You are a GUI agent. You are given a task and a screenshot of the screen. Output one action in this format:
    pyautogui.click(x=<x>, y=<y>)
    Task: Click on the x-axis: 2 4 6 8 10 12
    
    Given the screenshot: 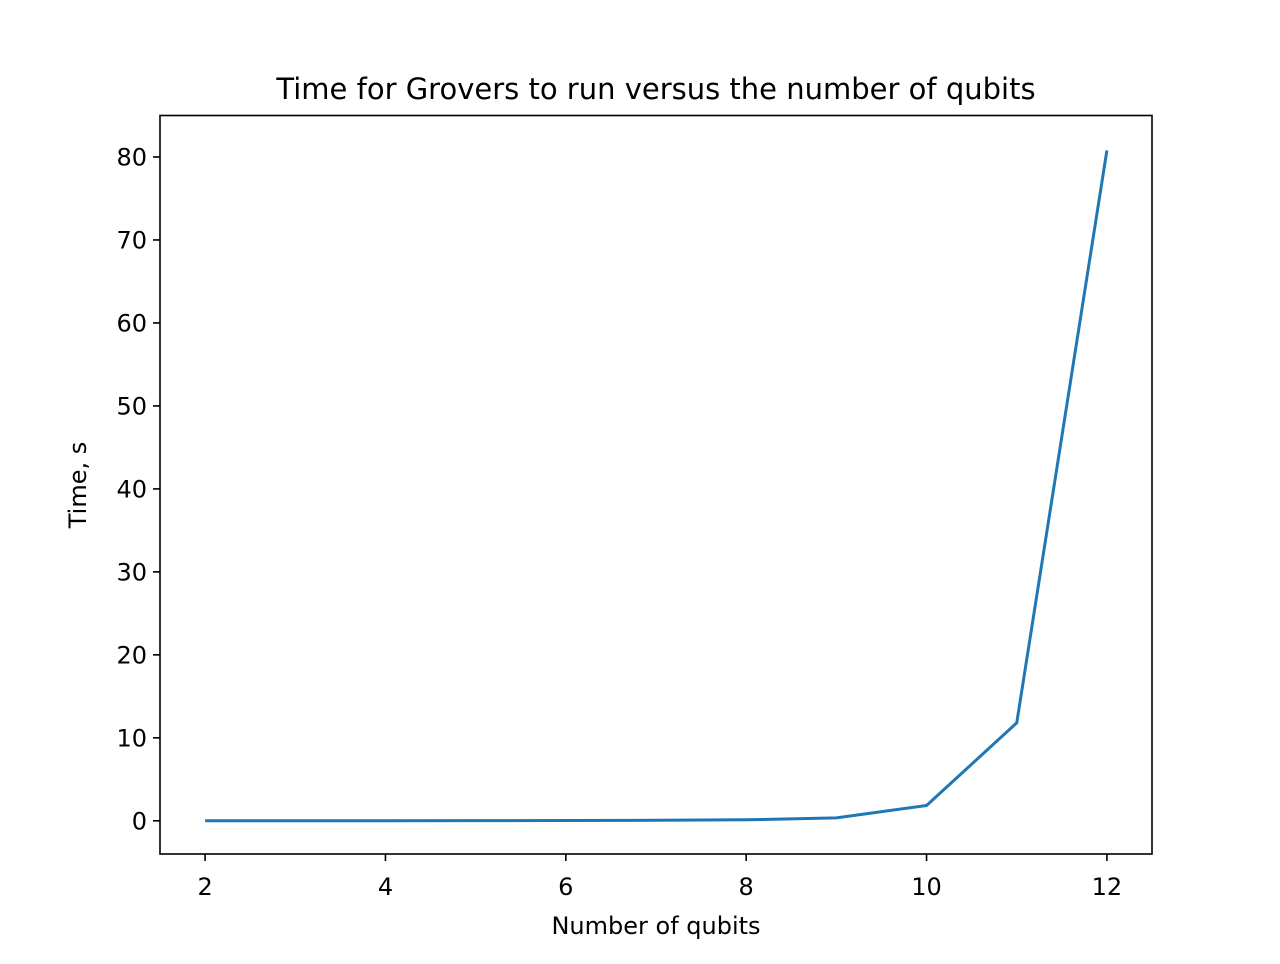 What is the action you would take?
    pyautogui.click(x=659, y=877)
    